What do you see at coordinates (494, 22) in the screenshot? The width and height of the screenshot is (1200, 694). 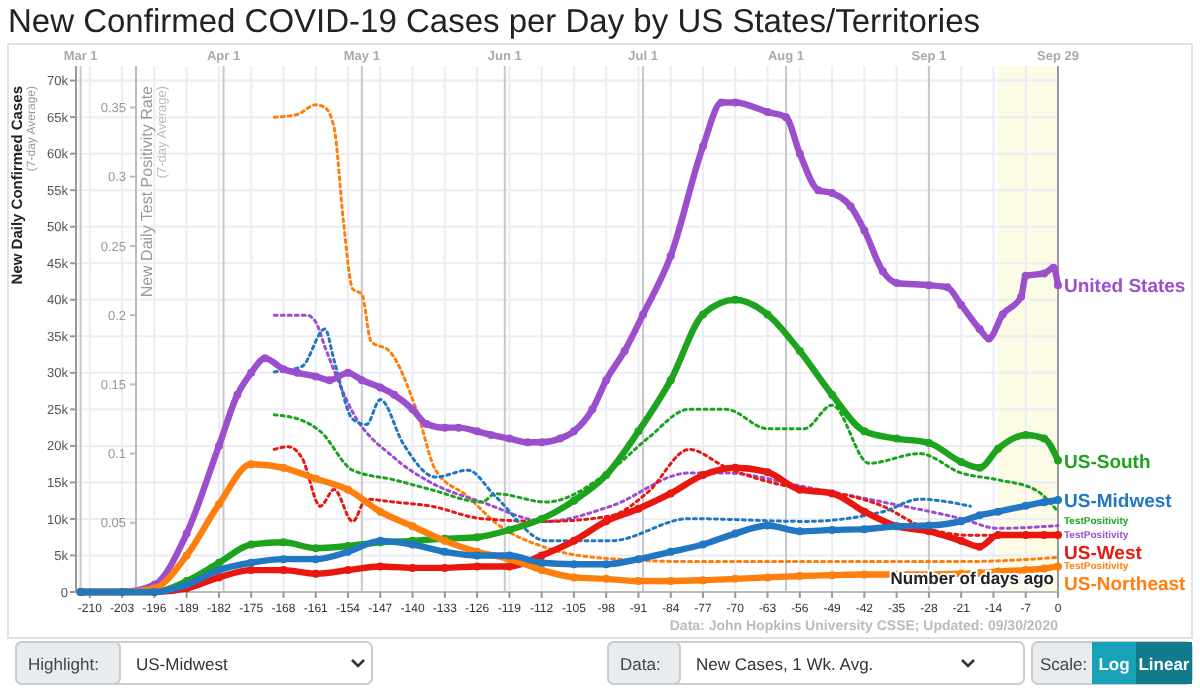 I see `chart-title: New Confirmed COVID-19 Cases per Day by US States/Territories` at bounding box center [494, 22].